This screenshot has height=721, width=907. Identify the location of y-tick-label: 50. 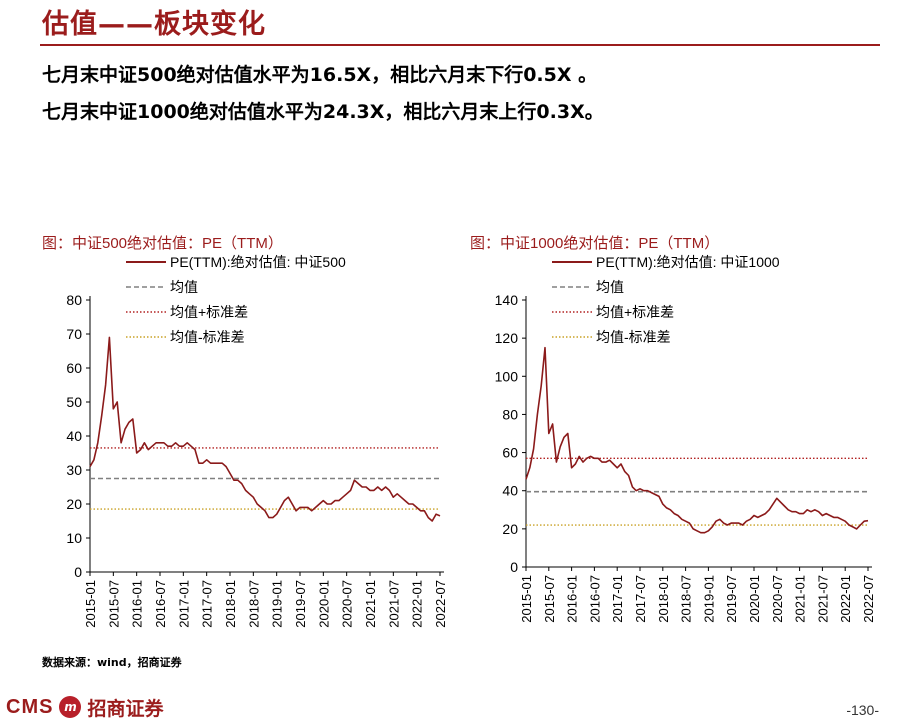
(74, 402).